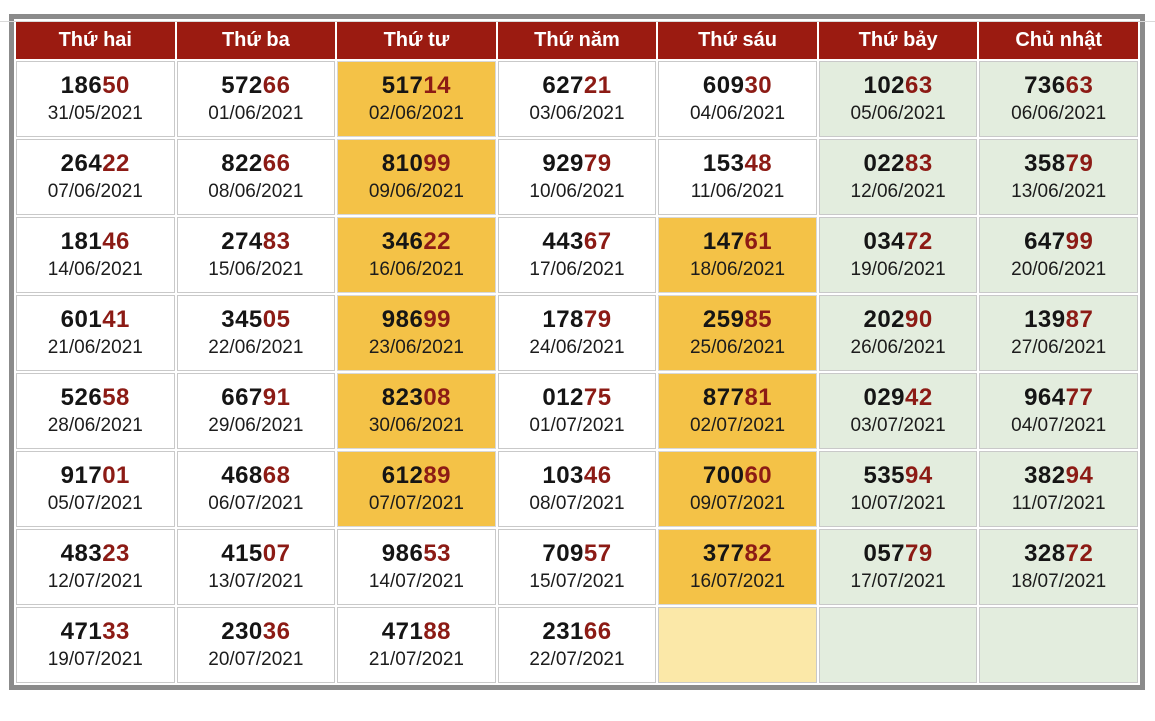  What do you see at coordinates (416, 476) in the screenshot?
I see `result-number: 61289` at bounding box center [416, 476].